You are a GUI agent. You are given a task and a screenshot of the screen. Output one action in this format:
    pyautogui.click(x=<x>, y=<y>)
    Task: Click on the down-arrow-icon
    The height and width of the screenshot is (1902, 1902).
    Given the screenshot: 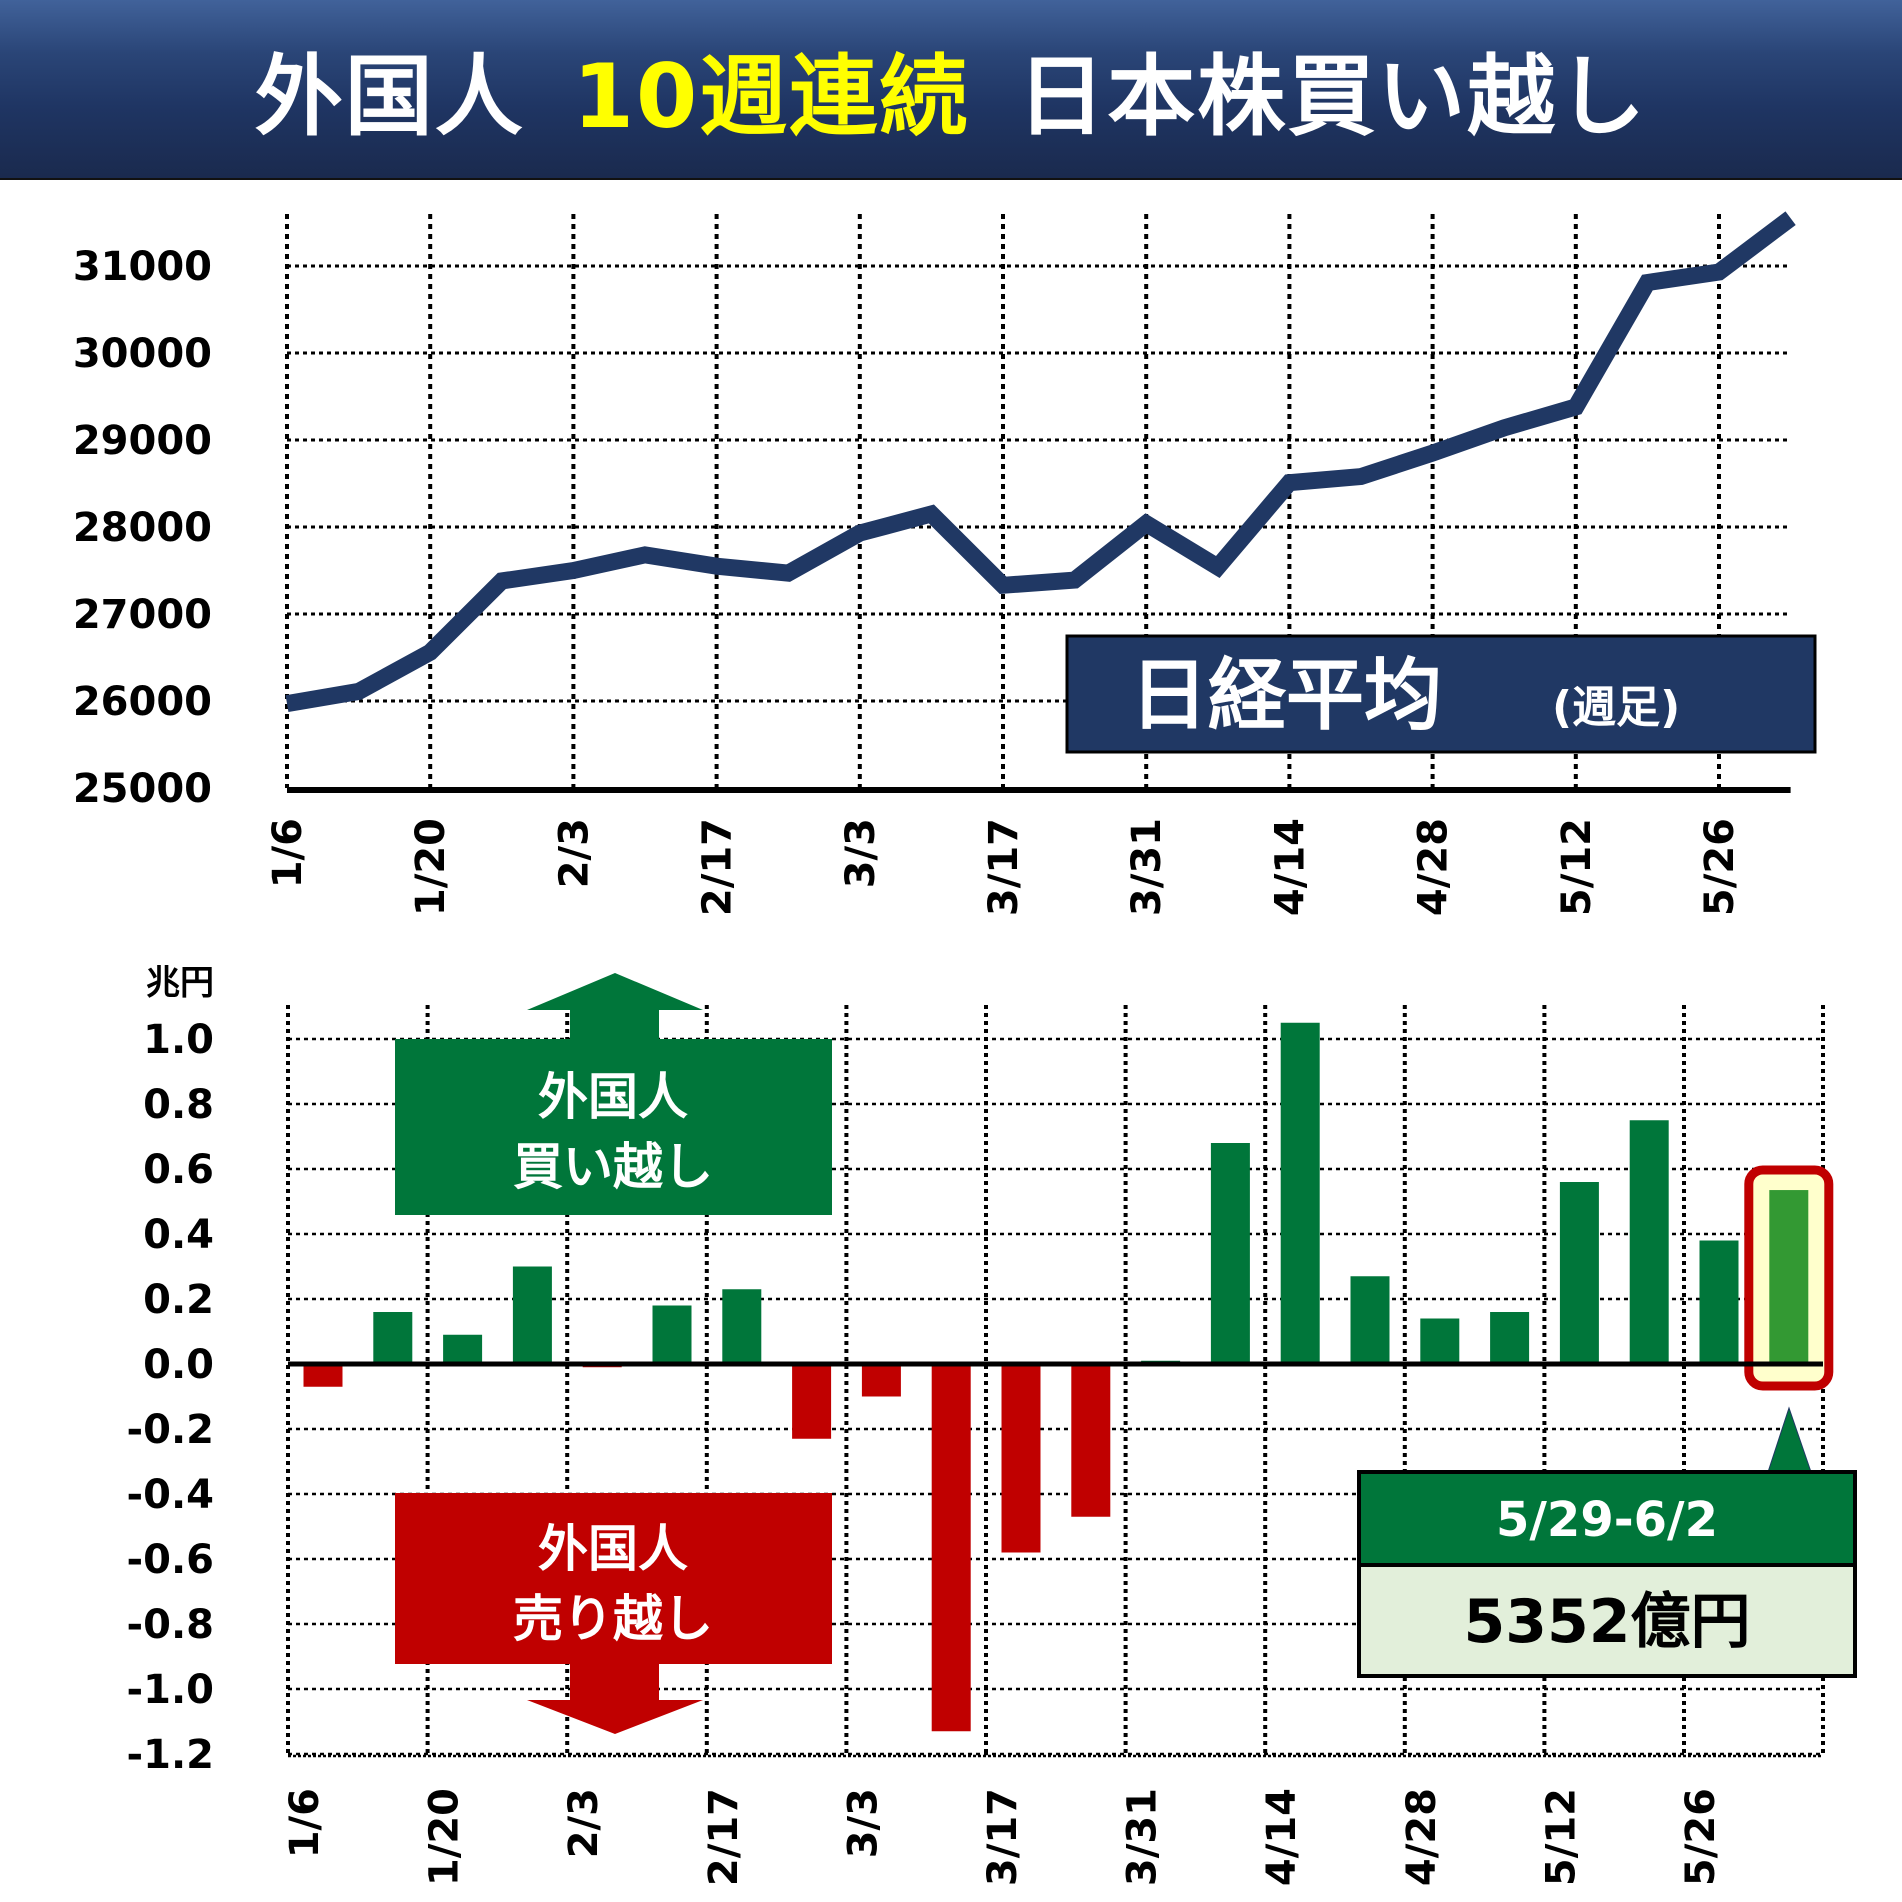 What is the action you would take?
    pyautogui.click(x=615, y=1698)
    